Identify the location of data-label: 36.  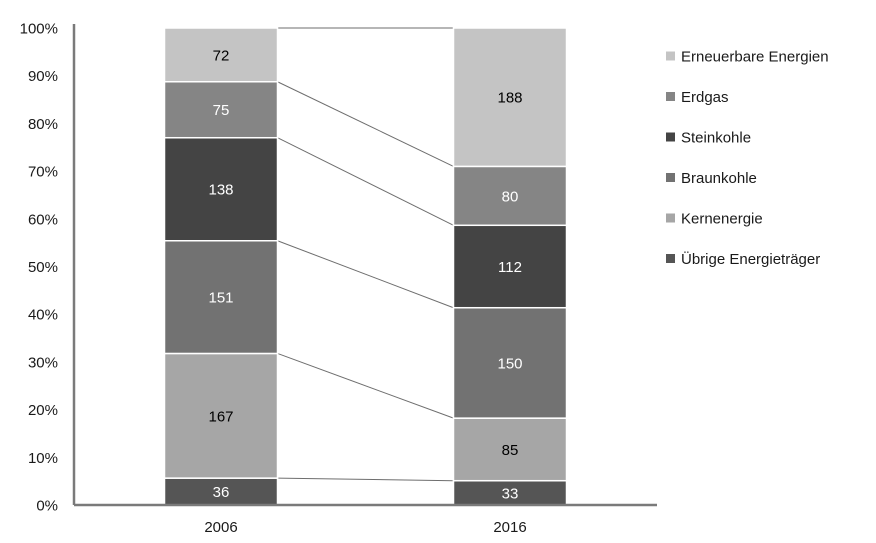
(221, 492).